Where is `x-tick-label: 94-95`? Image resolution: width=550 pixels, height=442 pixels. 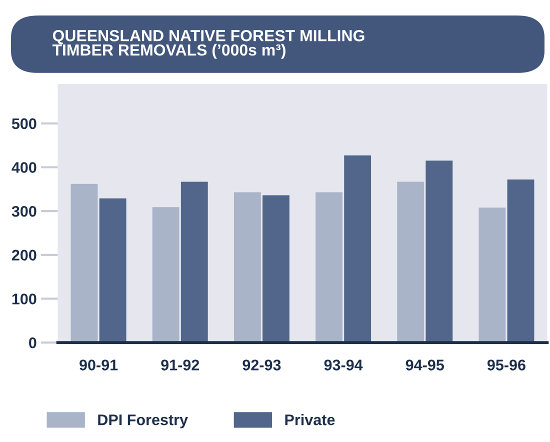
x-tick-label: 94-95 is located at coordinates (425, 365).